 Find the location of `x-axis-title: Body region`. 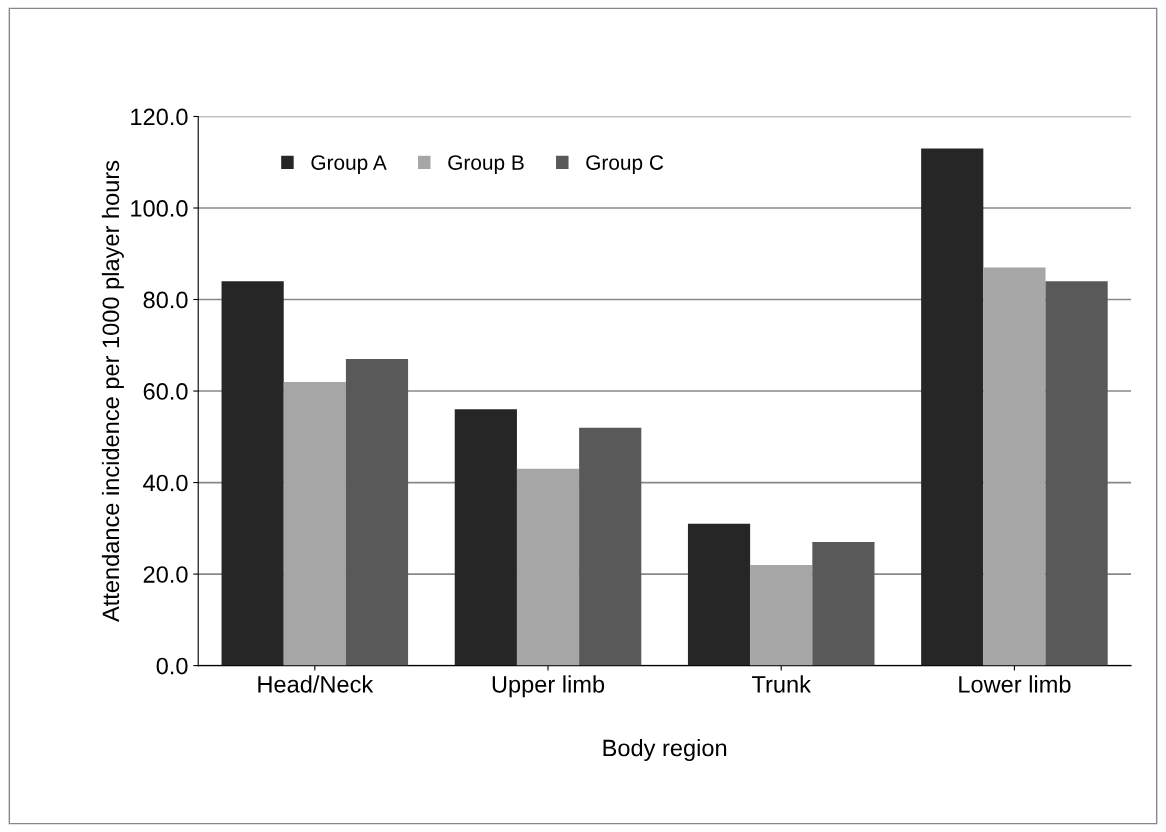

x-axis-title: Body region is located at coordinates (665, 750).